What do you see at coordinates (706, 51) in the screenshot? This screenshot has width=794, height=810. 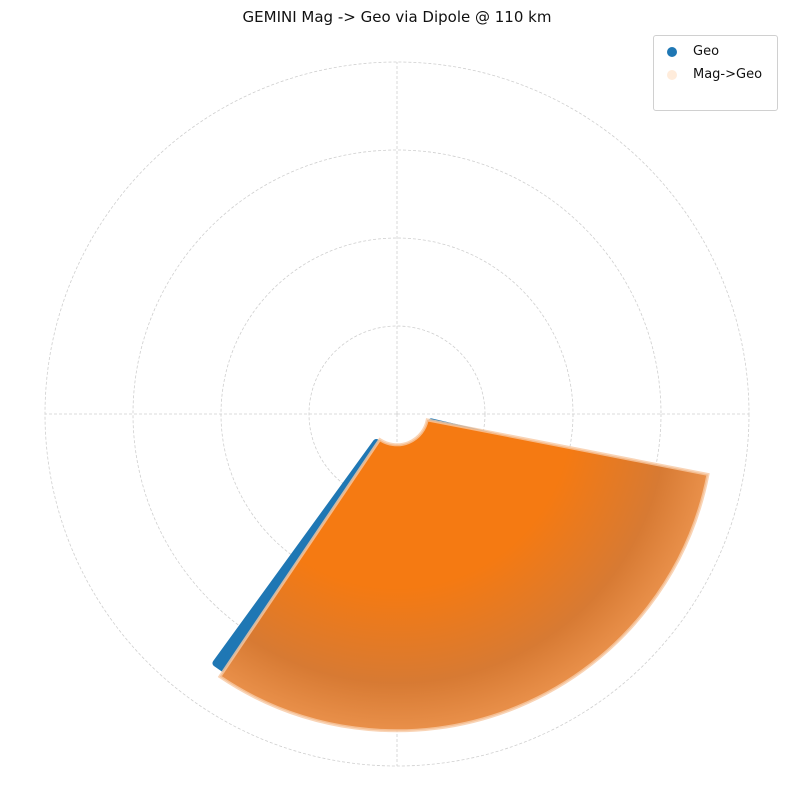 I see `legend-label-geo: Geo` at bounding box center [706, 51].